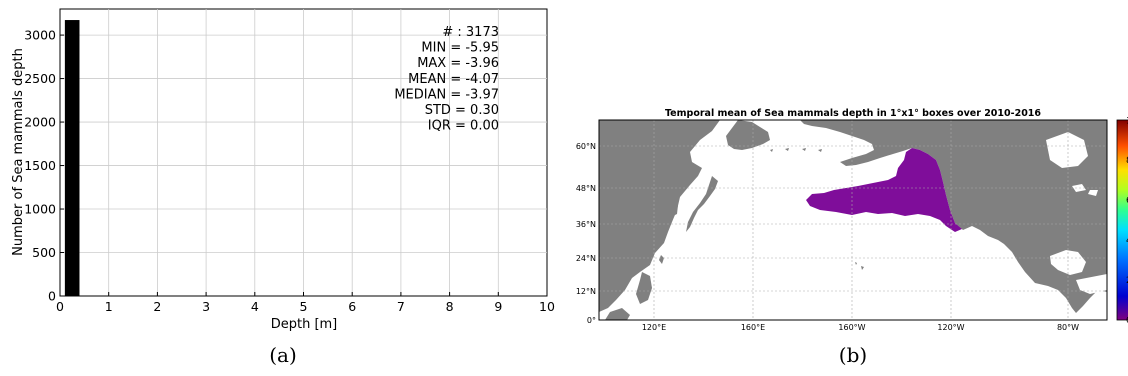  What do you see at coordinates (673, 209) in the screenshot?
I see `land-korea` at bounding box center [673, 209].